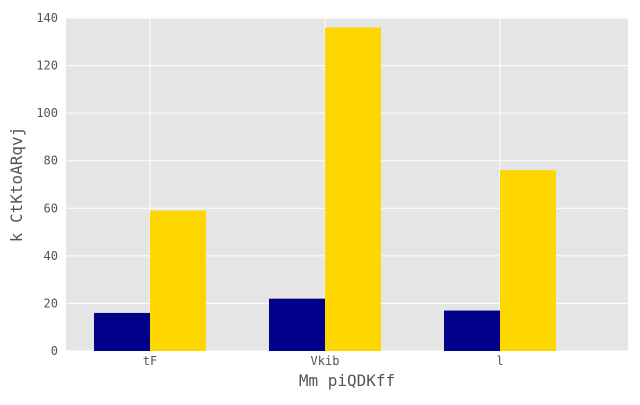 This screenshot has width=640, height=405. Describe the element at coordinates (51, 208) in the screenshot. I see `y-tick-label: 60` at that location.